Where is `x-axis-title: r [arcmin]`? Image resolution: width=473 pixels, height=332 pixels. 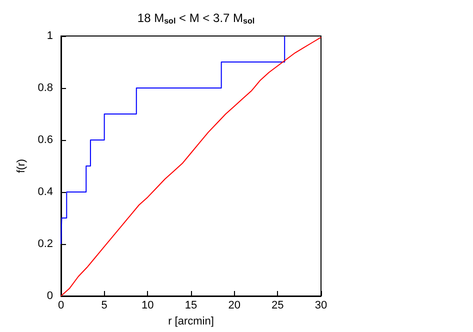 x-axis-title: r [arcmin] is located at coordinates (191, 321).